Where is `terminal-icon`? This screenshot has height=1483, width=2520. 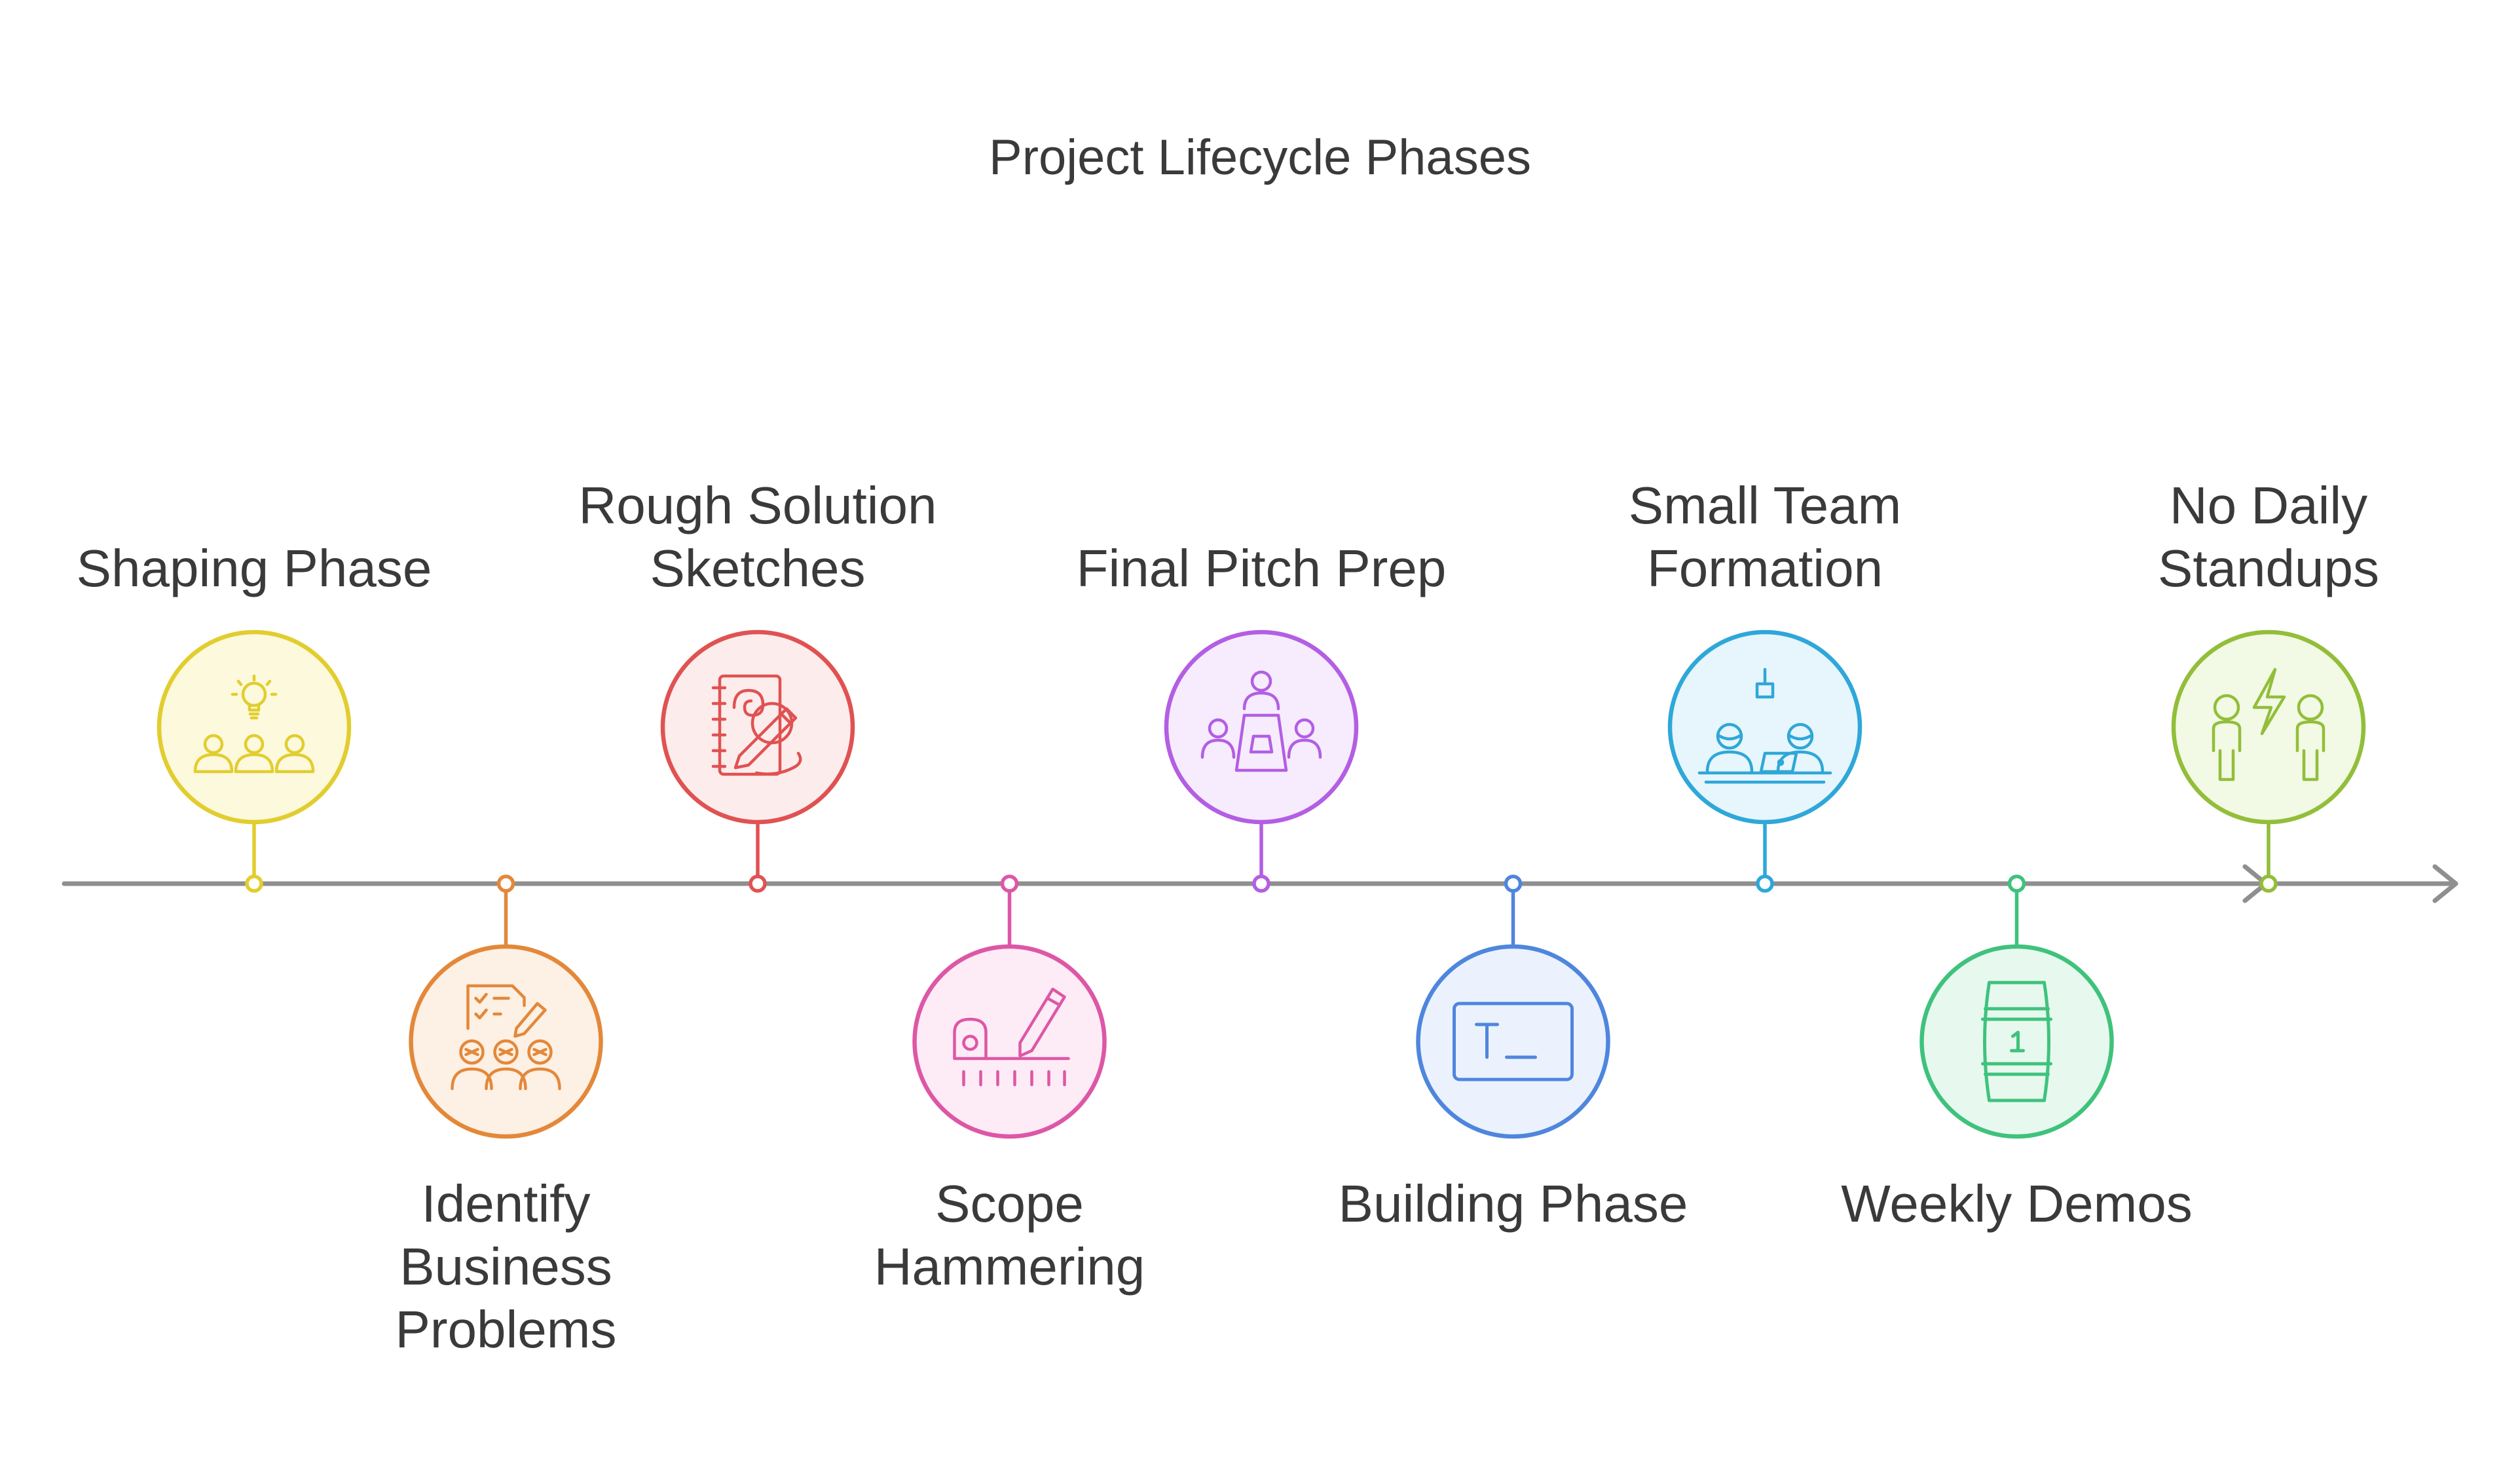 terminal-icon is located at coordinates (1513, 1041).